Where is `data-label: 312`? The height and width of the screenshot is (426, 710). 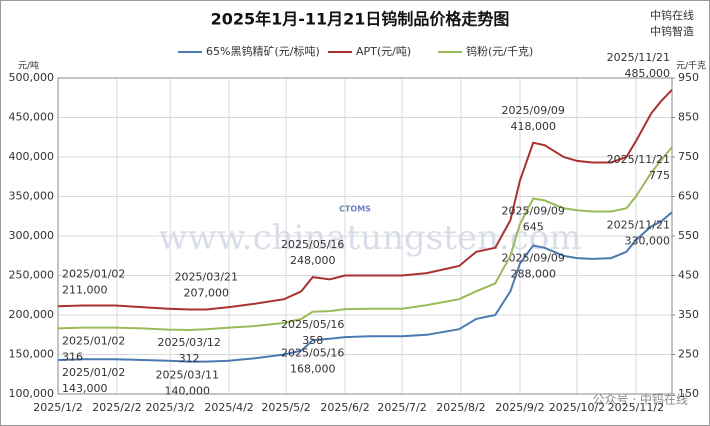
data-label: 312 is located at coordinates (189, 358).